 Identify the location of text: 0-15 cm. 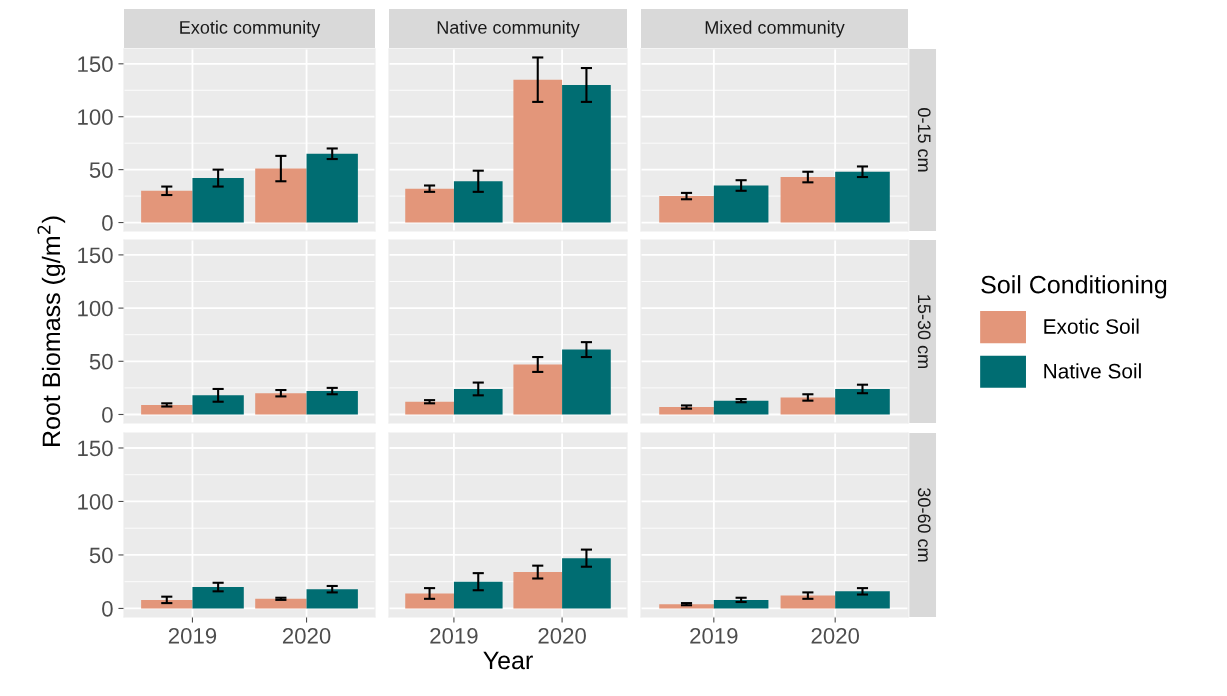
(924, 140).